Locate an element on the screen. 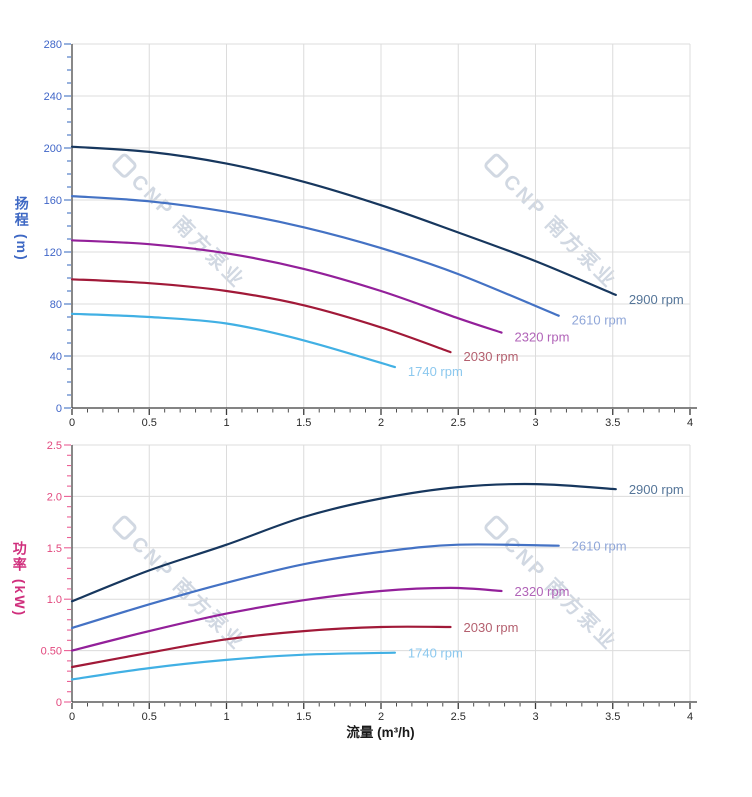  y-tick-label: 120 is located at coordinates (53, 253).